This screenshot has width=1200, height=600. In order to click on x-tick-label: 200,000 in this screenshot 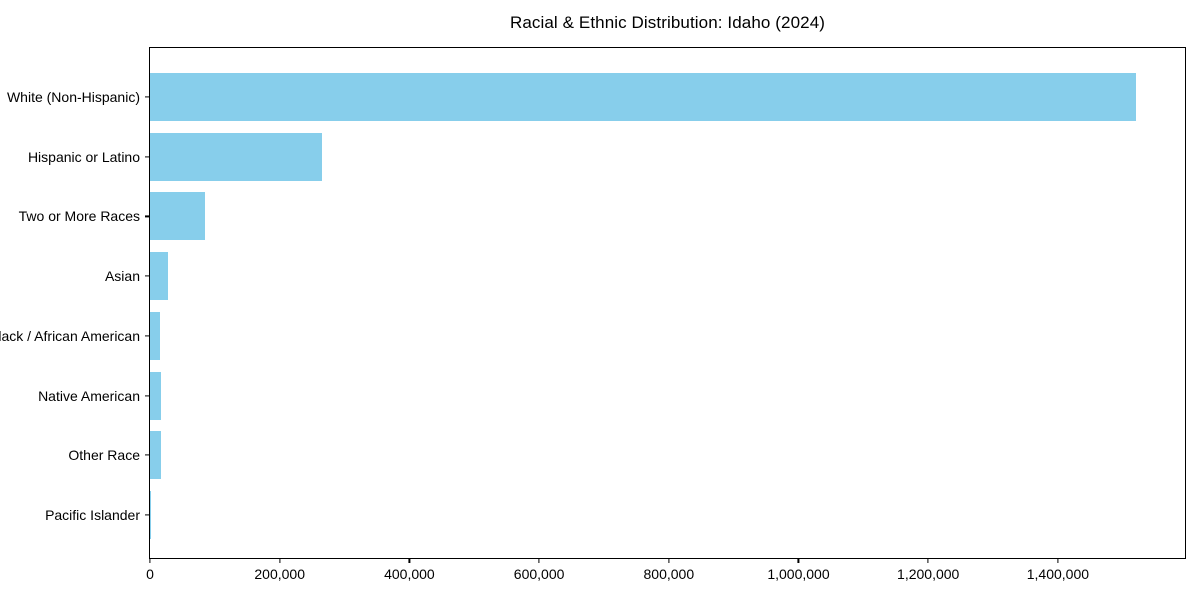, I will do `click(279, 574)`.